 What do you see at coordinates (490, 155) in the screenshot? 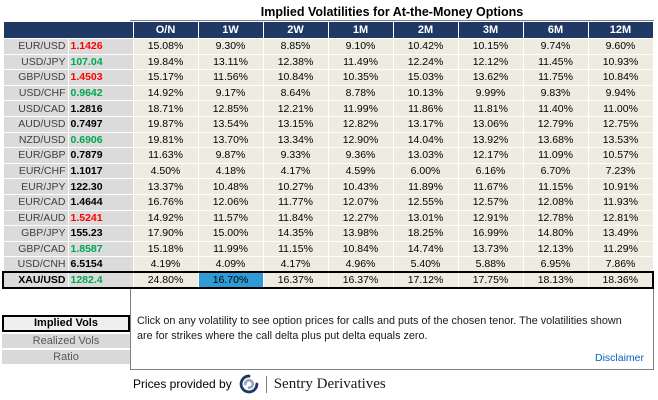
I see `vol-cell: 12.17%` at bounding box center [490, 155].